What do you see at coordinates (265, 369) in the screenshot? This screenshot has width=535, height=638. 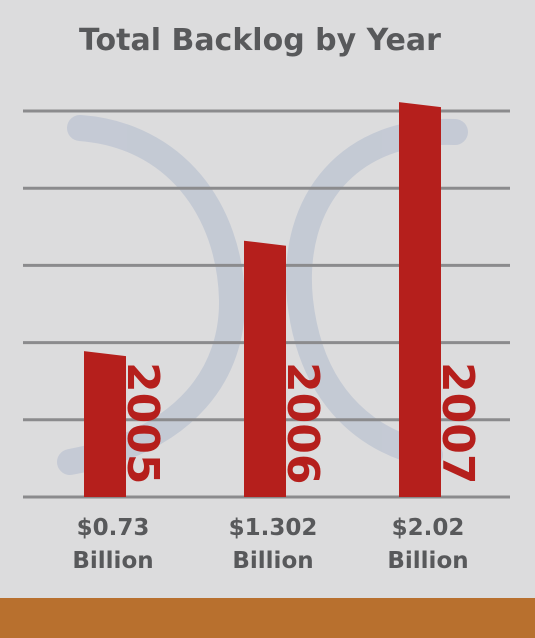 I see `bar-2006` at bounding box center [265, 369].